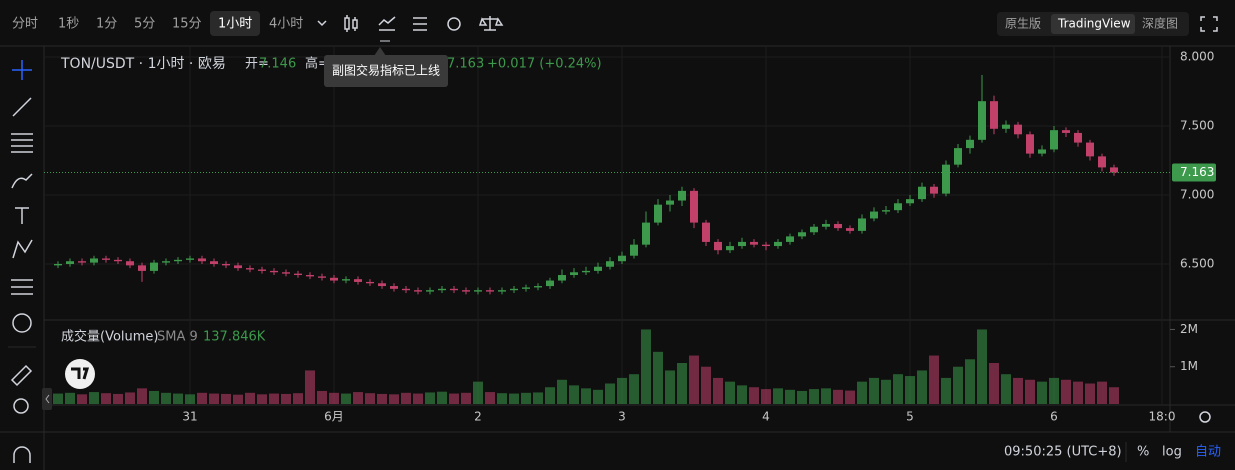 The image size is (1235, 470). What do you see at coordinates (491, 23) in the screenshot?
I see `compare-icon` at bounding box center [491, 23].